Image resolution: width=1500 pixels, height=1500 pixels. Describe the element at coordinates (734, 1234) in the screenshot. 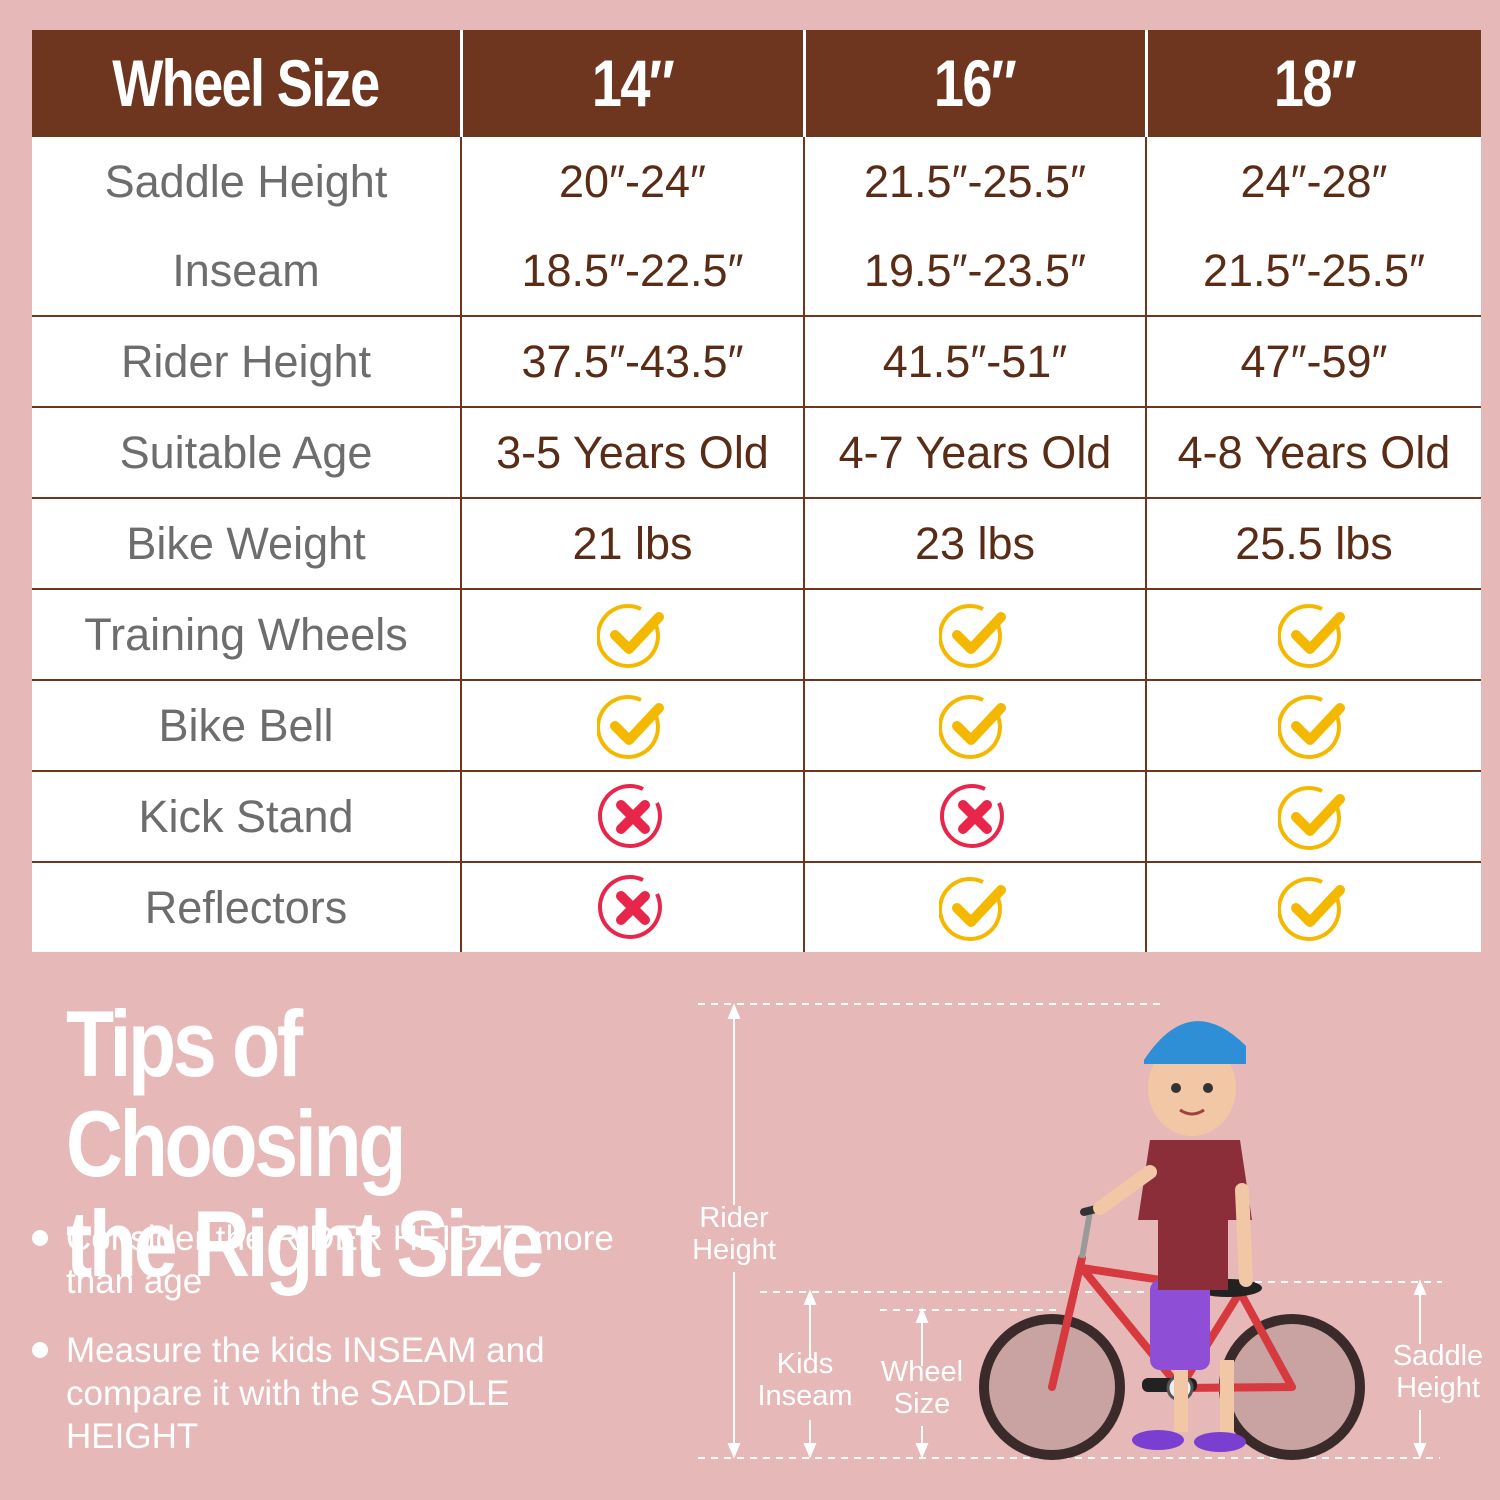

I see `label-rider-height: Rider Height` at that location.